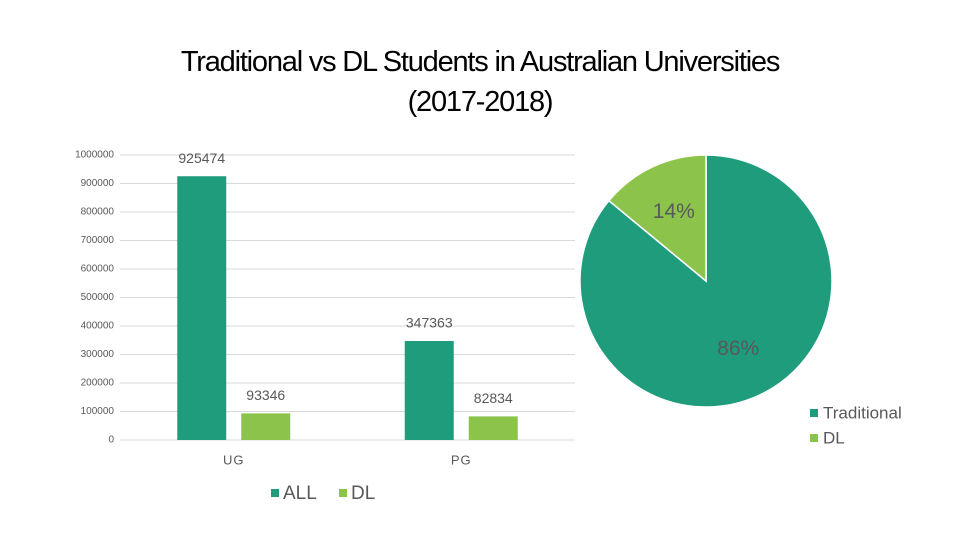  Describe the element at coordinates (98, 269) in the screenshot. I see `y-tick-label: 600000` at that location.